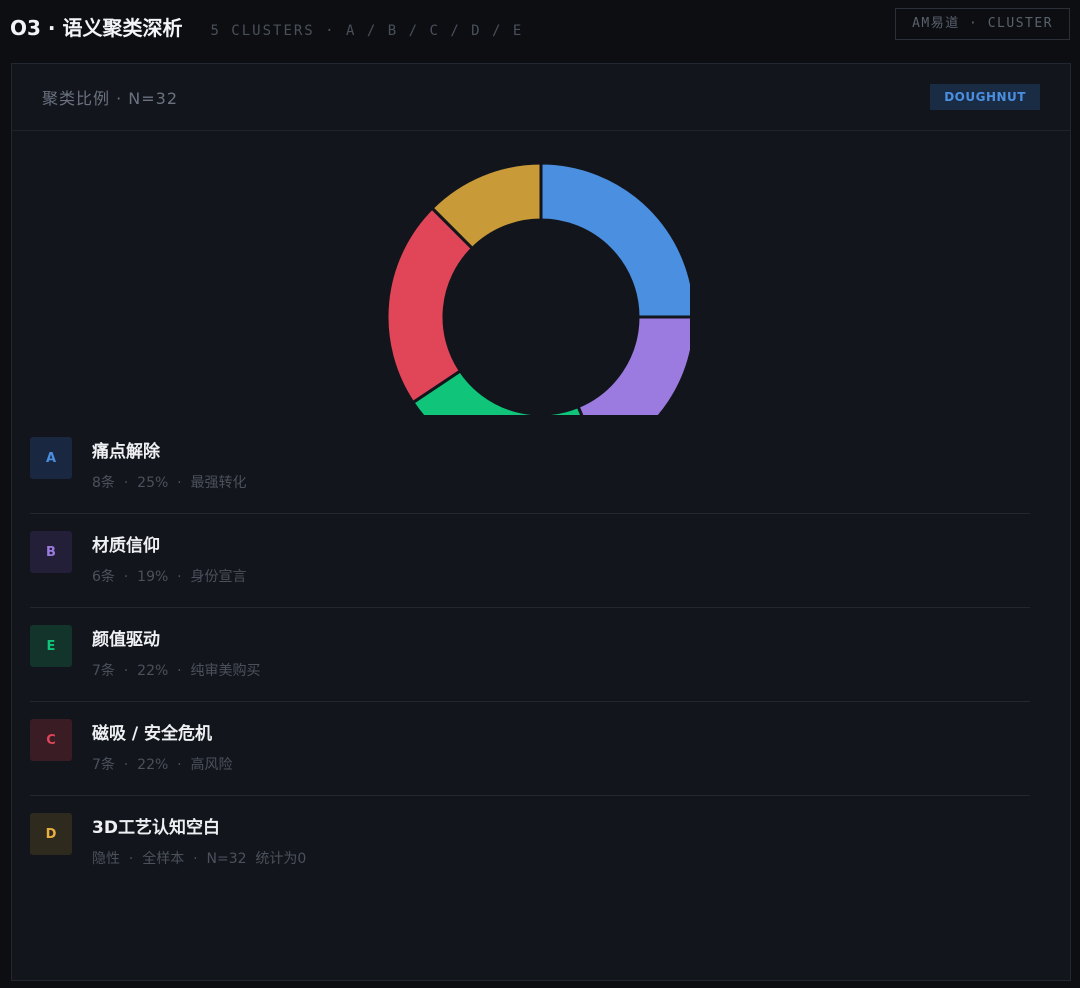 The height and width of the screenshot is (988, 1080). I want to click on cluster-letter-badge: B, so click(51, 552).